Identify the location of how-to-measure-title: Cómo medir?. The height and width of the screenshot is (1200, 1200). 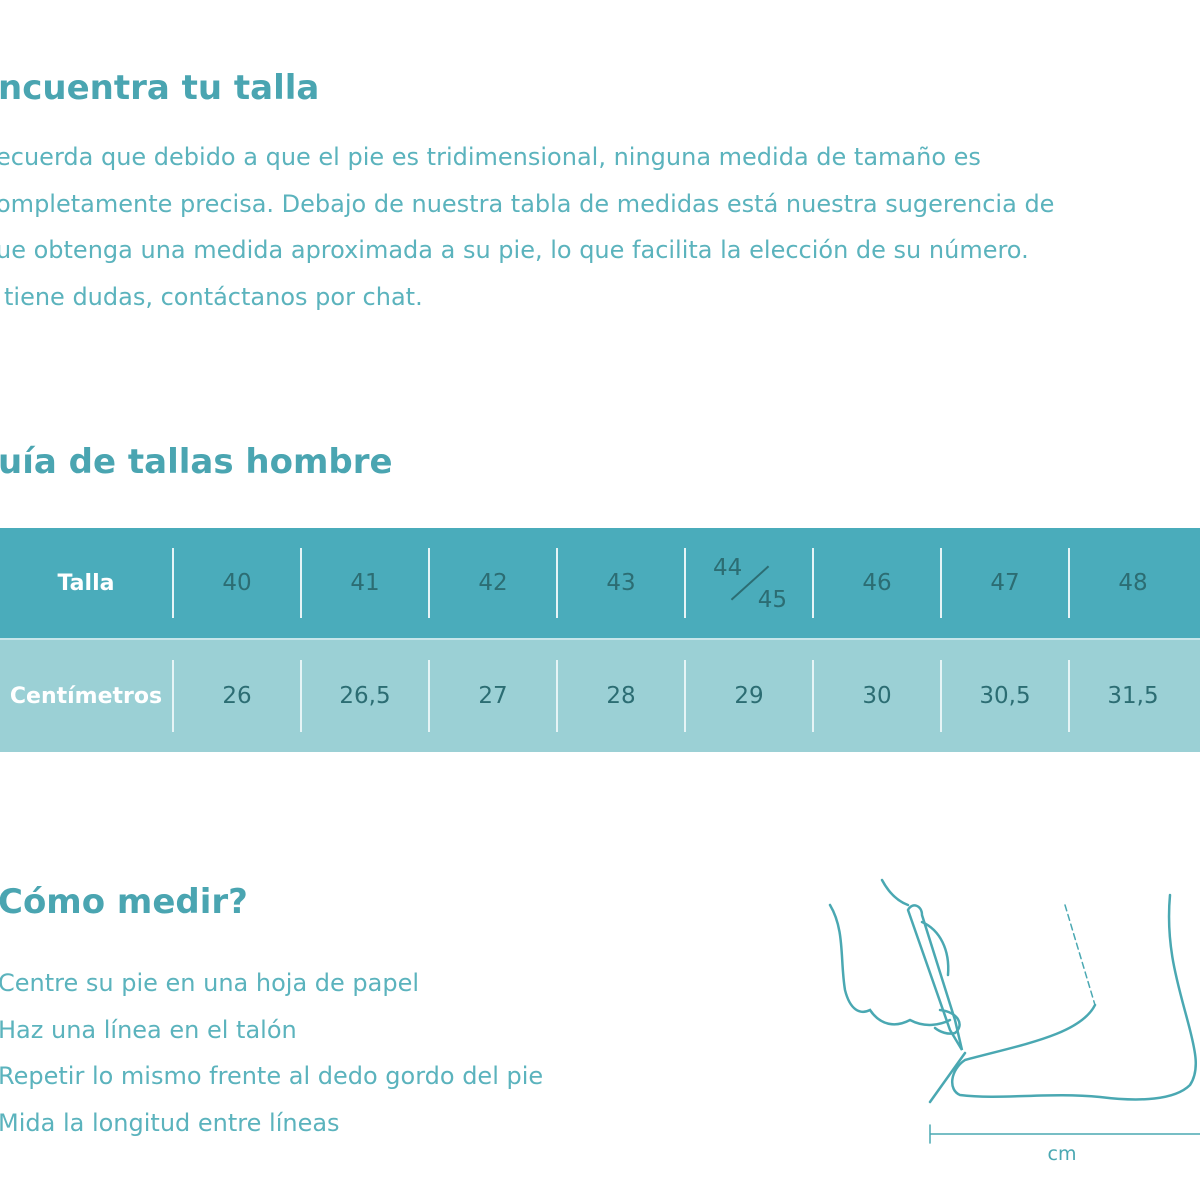
(124, 902).